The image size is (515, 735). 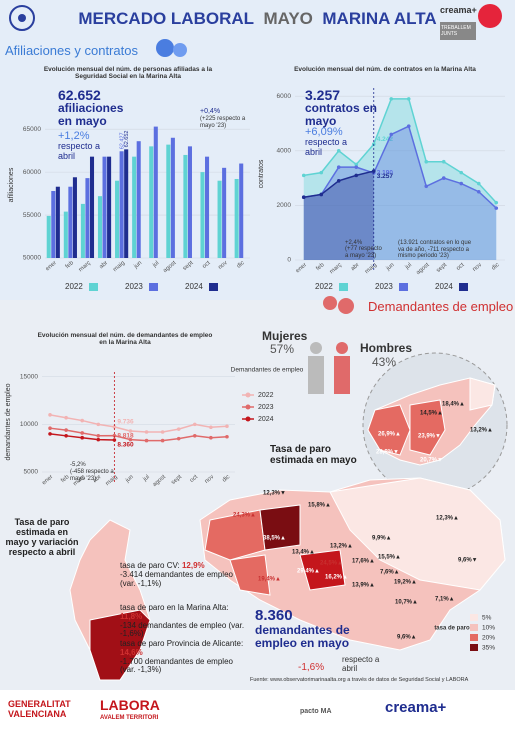 I want to click on sdg-logo, so click(x=490, y=16).